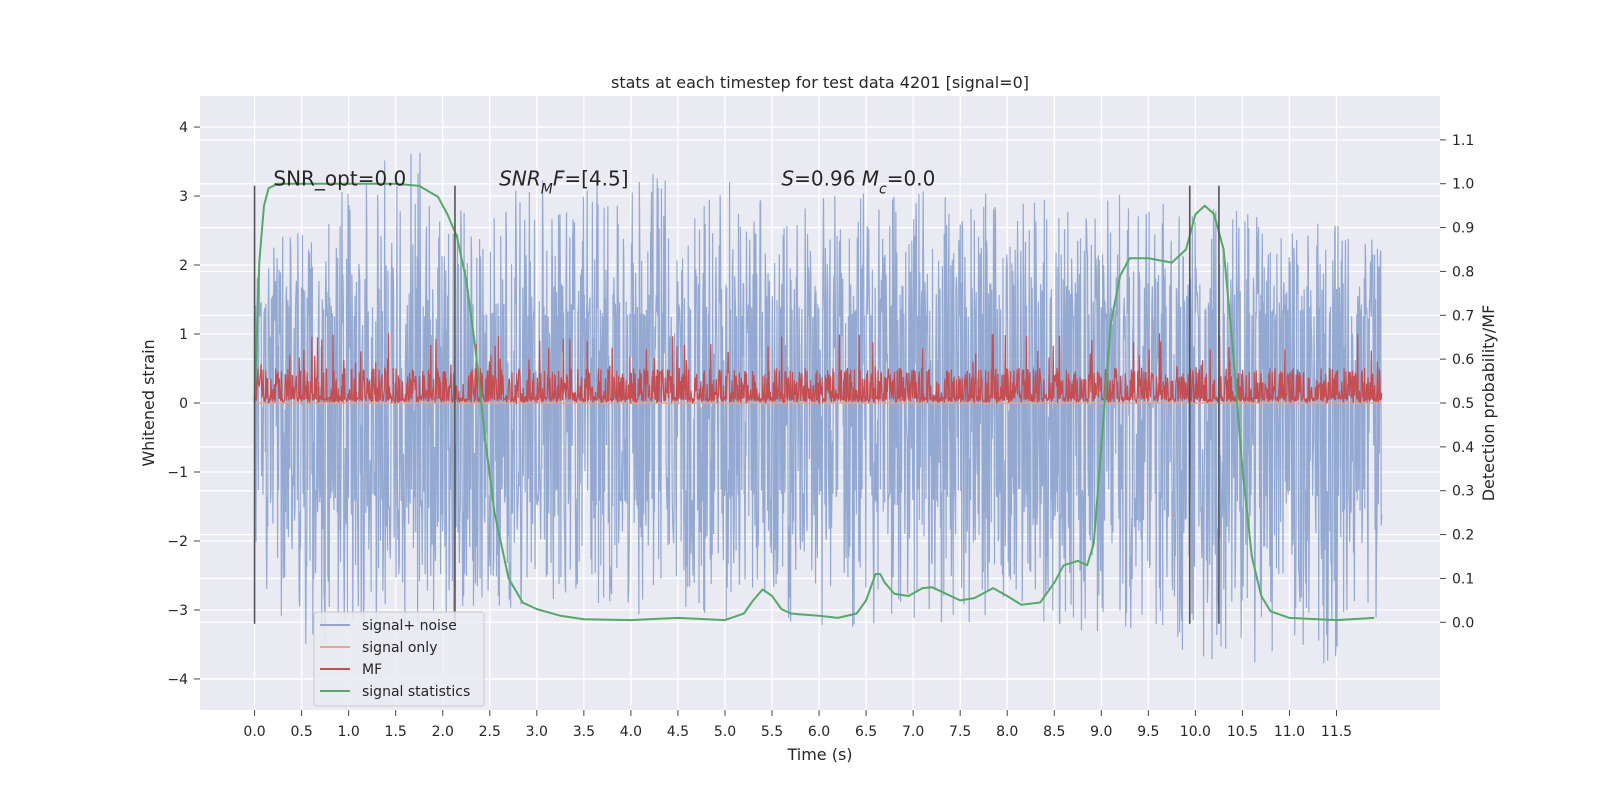 Image resolution: width=1600 pixels, height=800 pixels. Describe the element at coordinates (1463, 579) in the screenshot. I see `y-right-tick-label: 0.1` at that location.